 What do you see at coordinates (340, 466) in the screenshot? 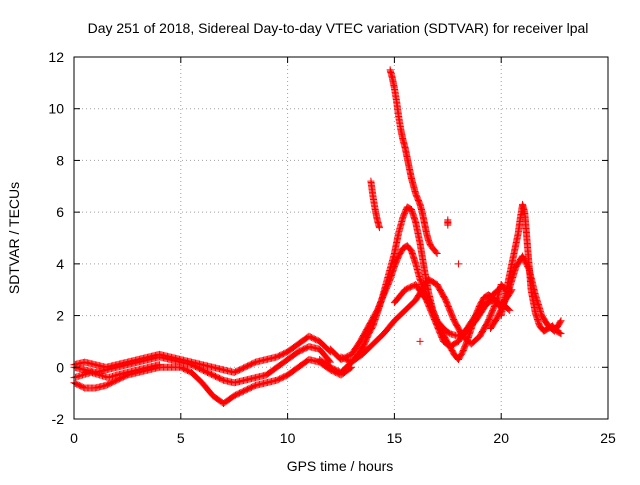
I see `x-axis-label: GPS time / hours` at bounding box center [340, 466].